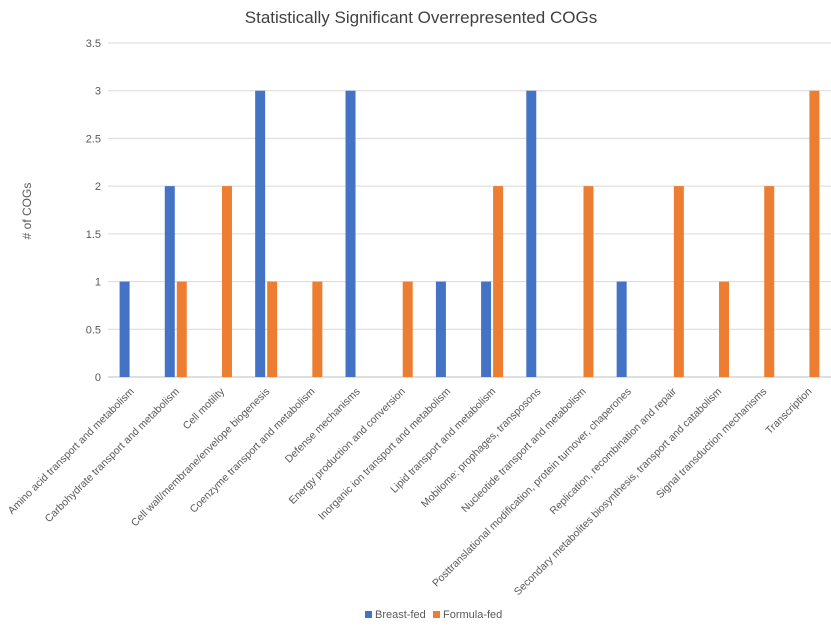 This screenshot has width=831, height=629. What do you see at coordinates (93, 44) in the screenshot?
I see `y-tick-label: 3.5` at bounding box center [93, 44].